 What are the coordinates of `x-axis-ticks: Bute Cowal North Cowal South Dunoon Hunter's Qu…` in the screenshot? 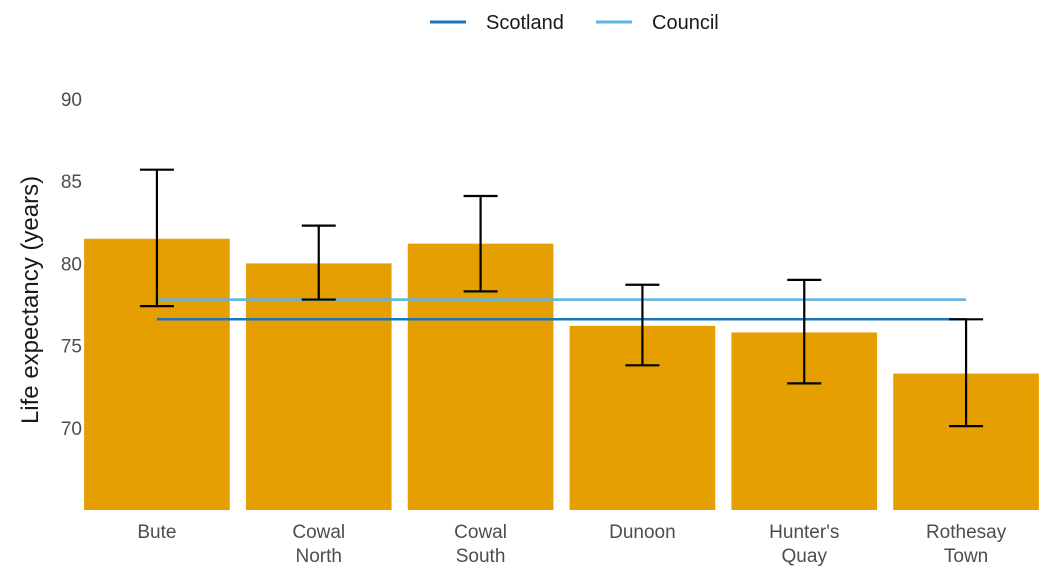 It's located at (571, 544).